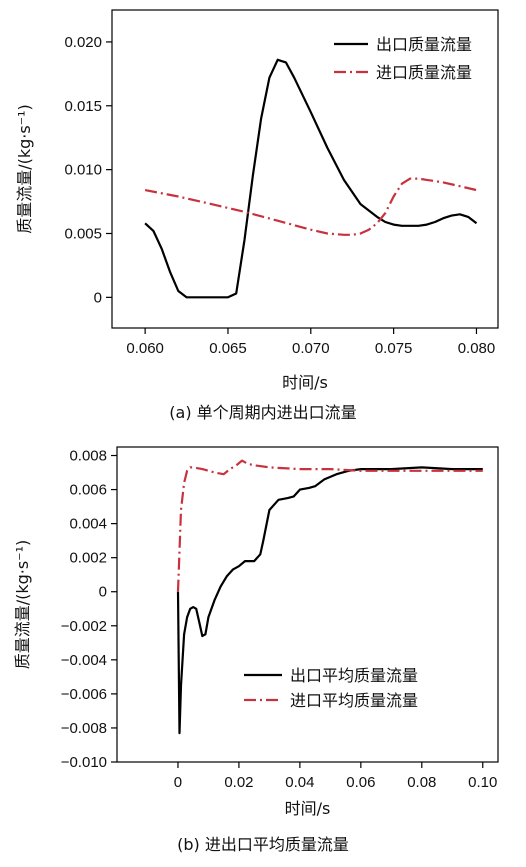 The image size is (526, 867). Describe the element at coordinates (421, 782) in the screenshot. I see `x-tick-label: 0.08` at that location.